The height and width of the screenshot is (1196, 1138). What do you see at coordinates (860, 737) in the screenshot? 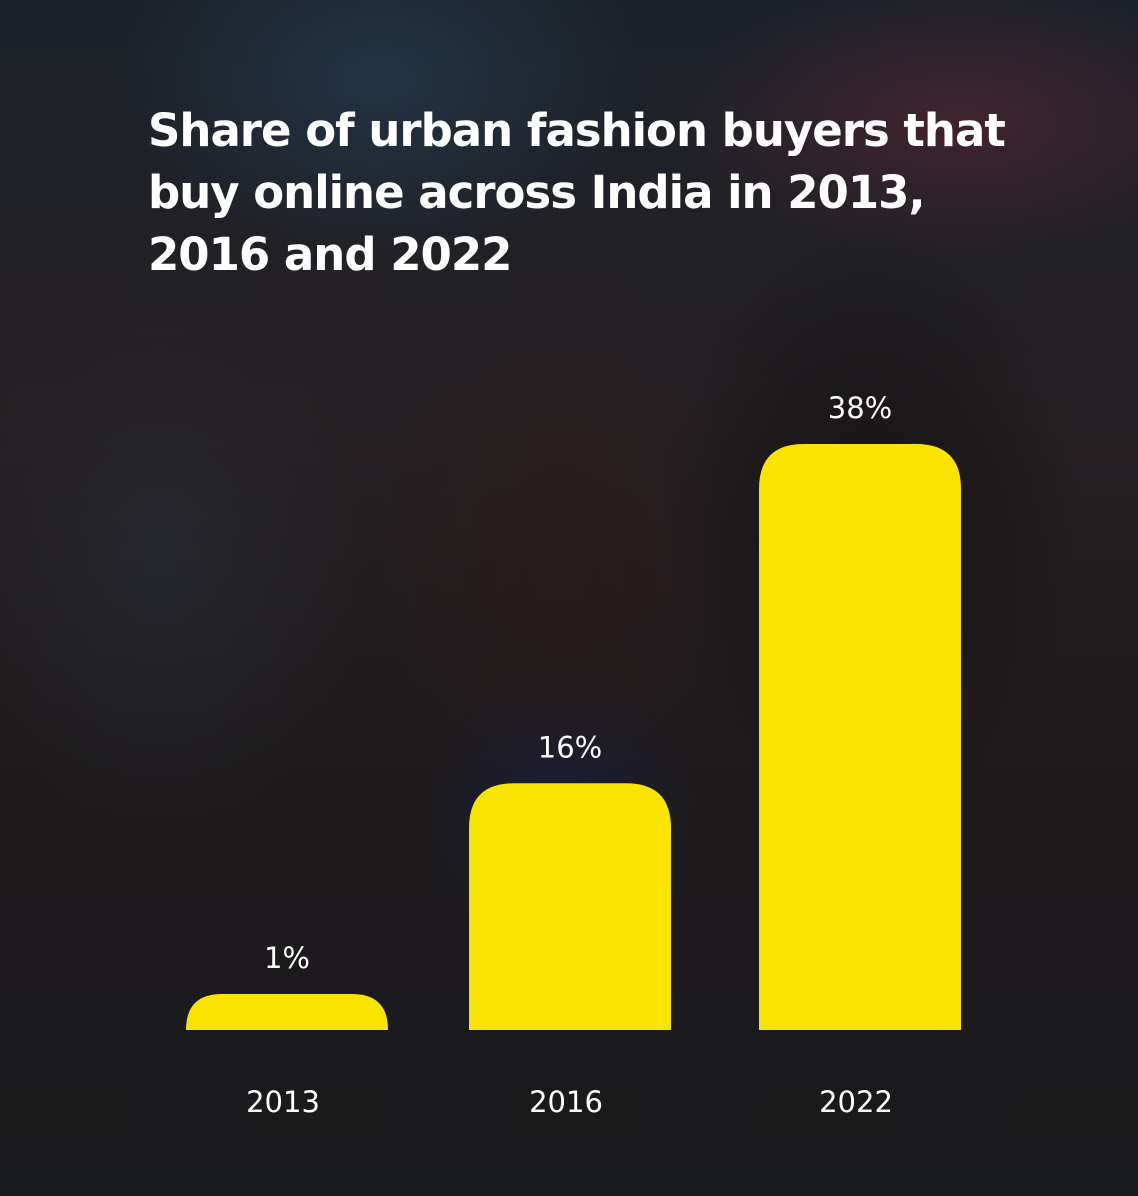
I see `bar-2022` at bounding box center [860, 737].